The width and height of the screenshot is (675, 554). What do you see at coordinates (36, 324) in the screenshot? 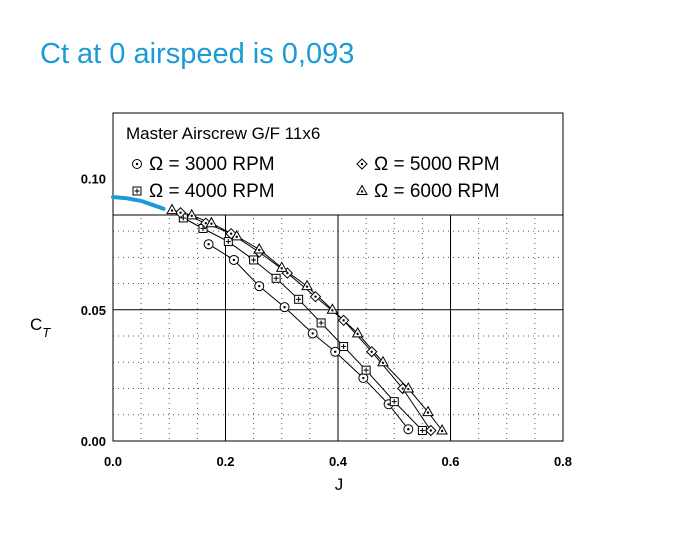
I see `y-axis-label-main: C` at bounding box center [36, 324].